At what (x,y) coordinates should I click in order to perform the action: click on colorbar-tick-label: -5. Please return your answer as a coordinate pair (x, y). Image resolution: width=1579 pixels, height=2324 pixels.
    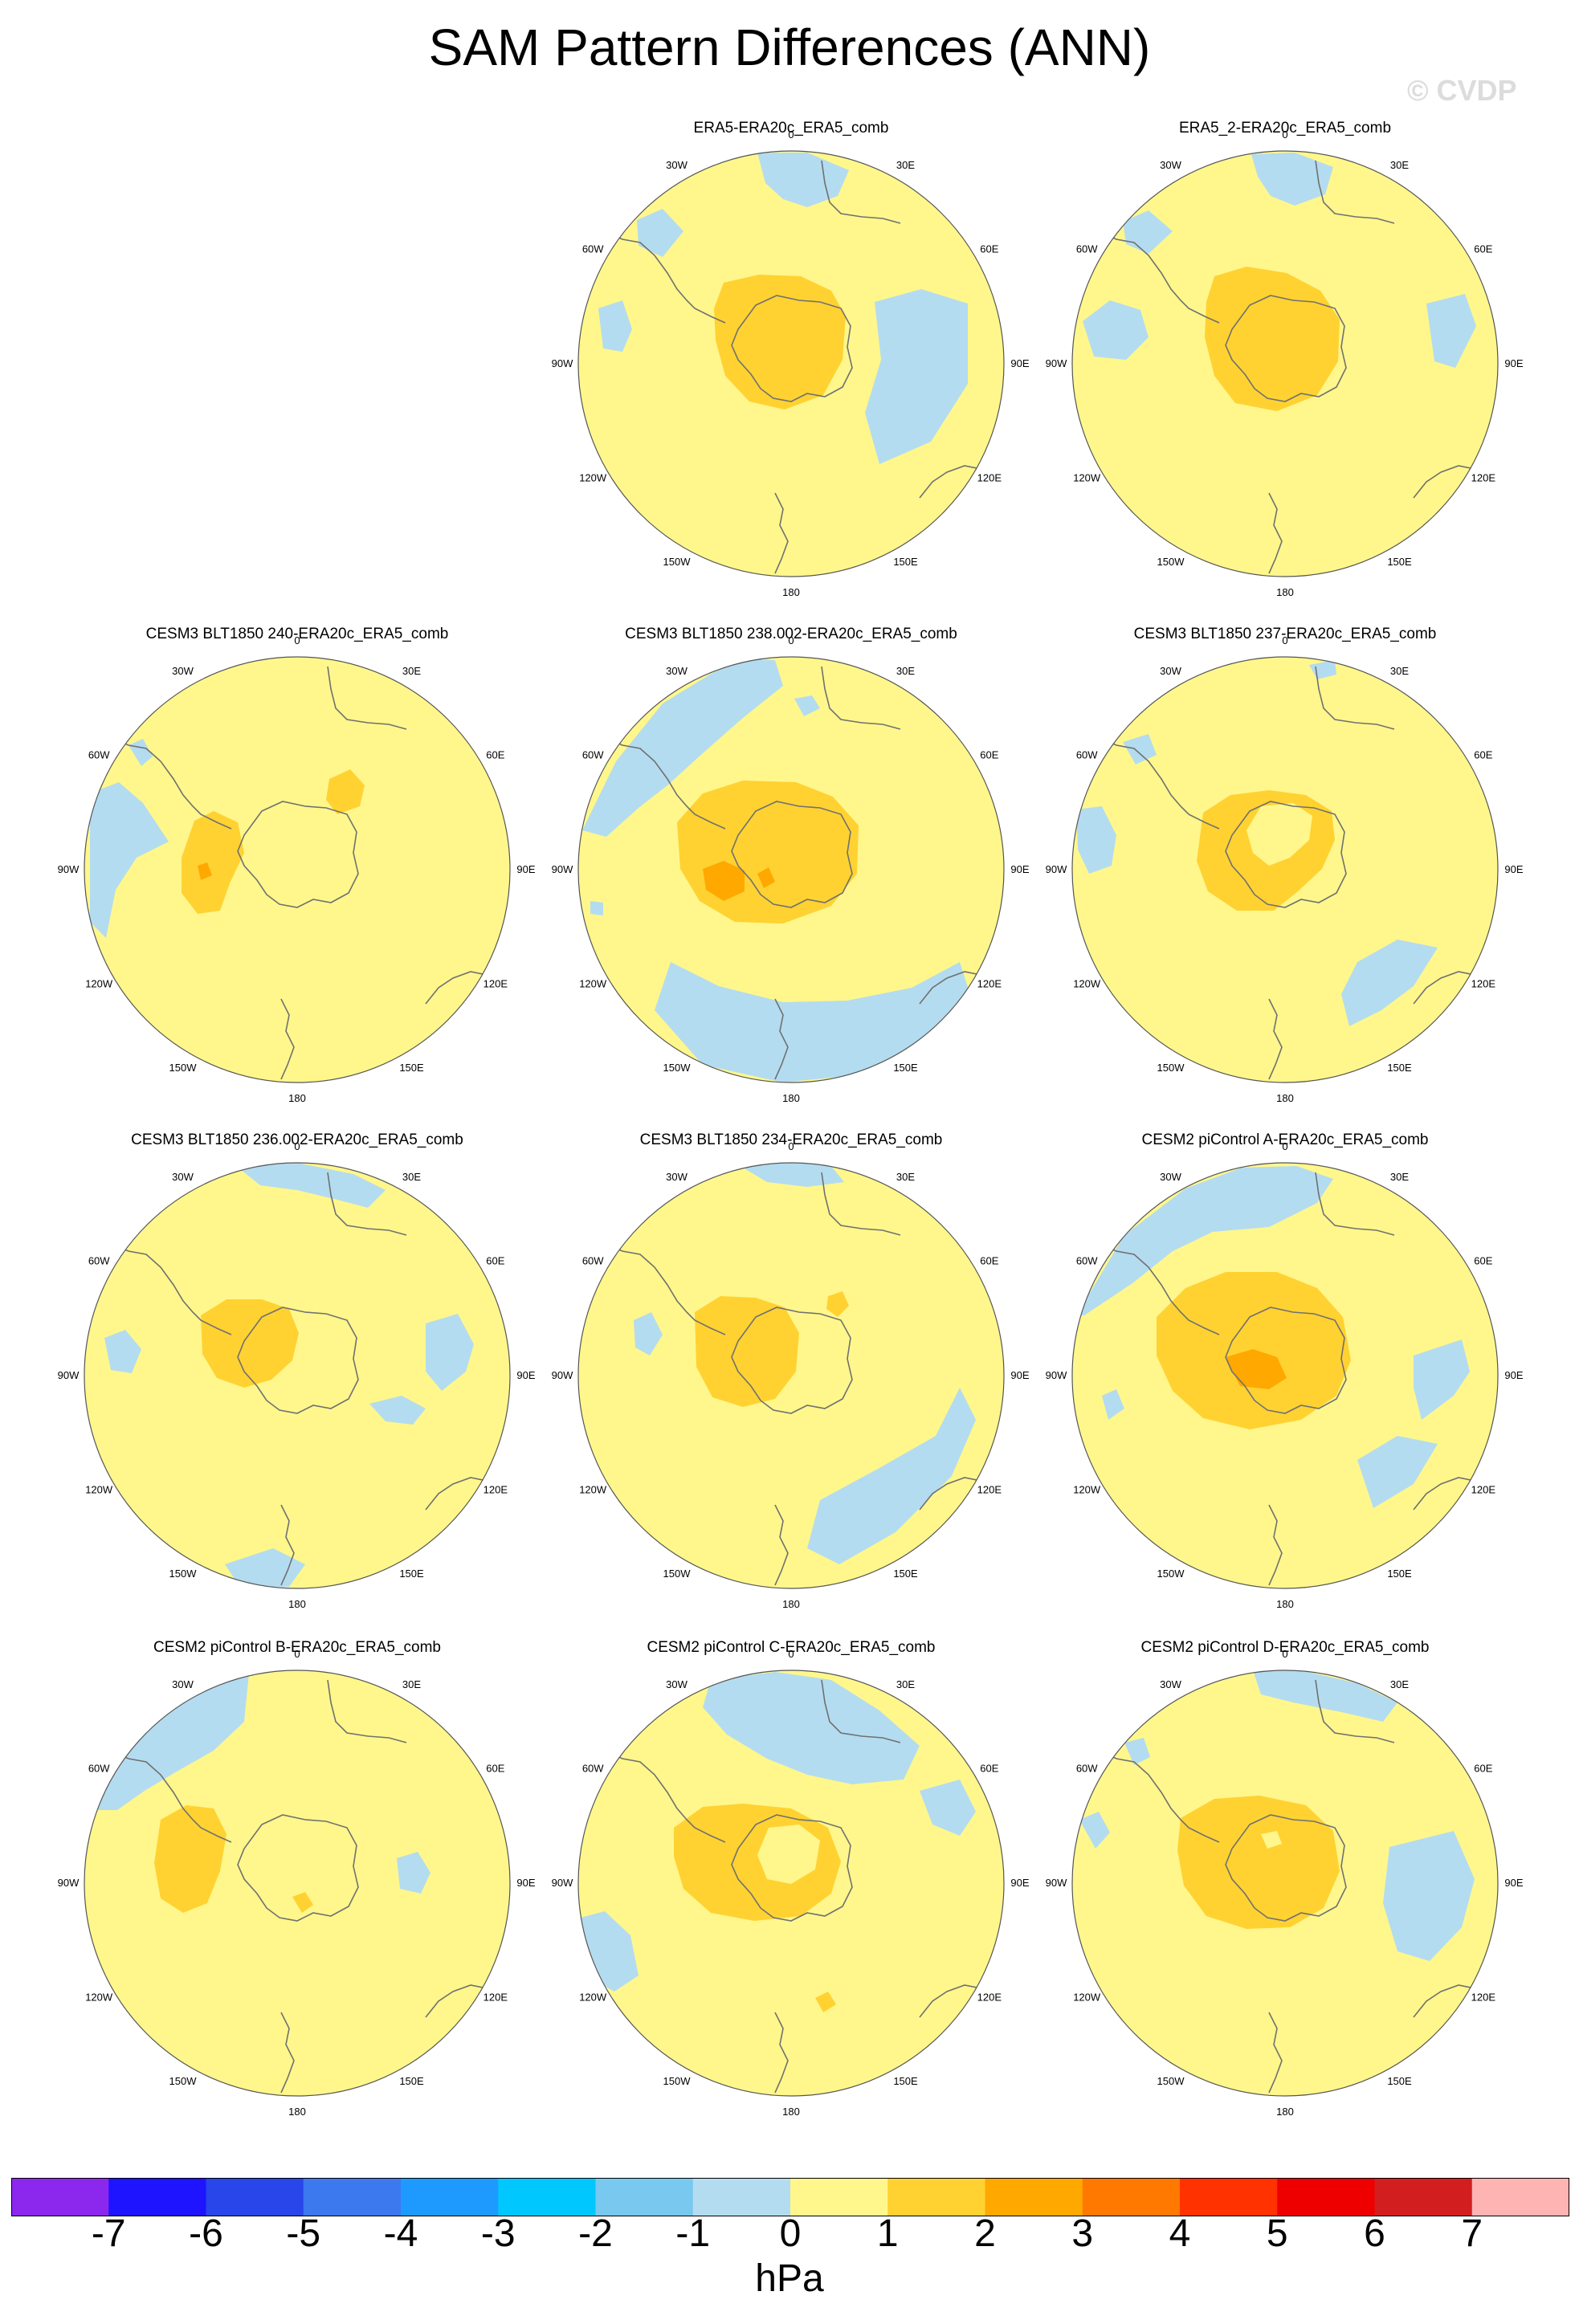
    Looking at the image, I should click on (303, 2233).